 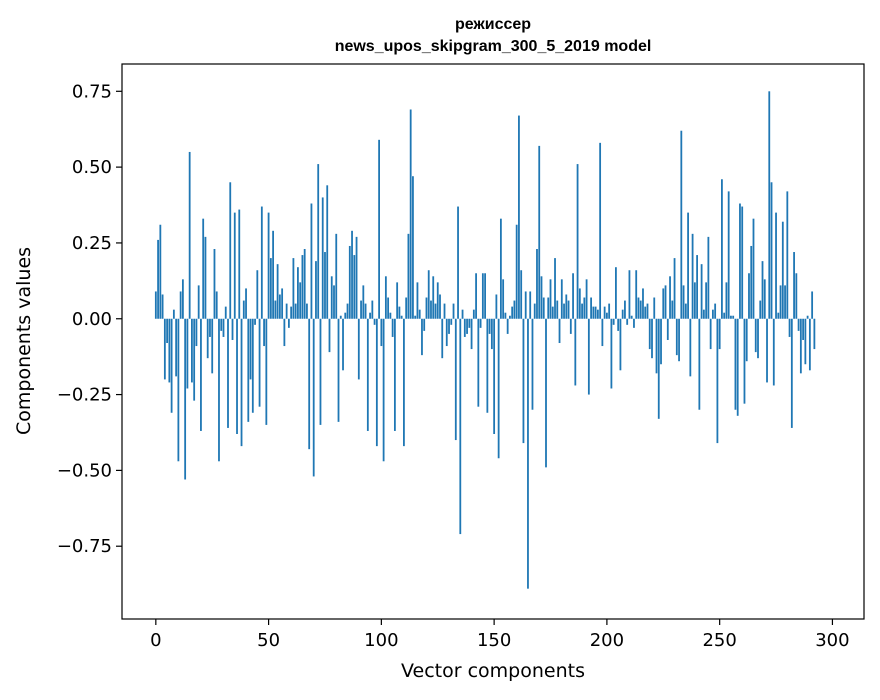 I want to click on y-tick-label: −0.50, so click(x=84, y=470).